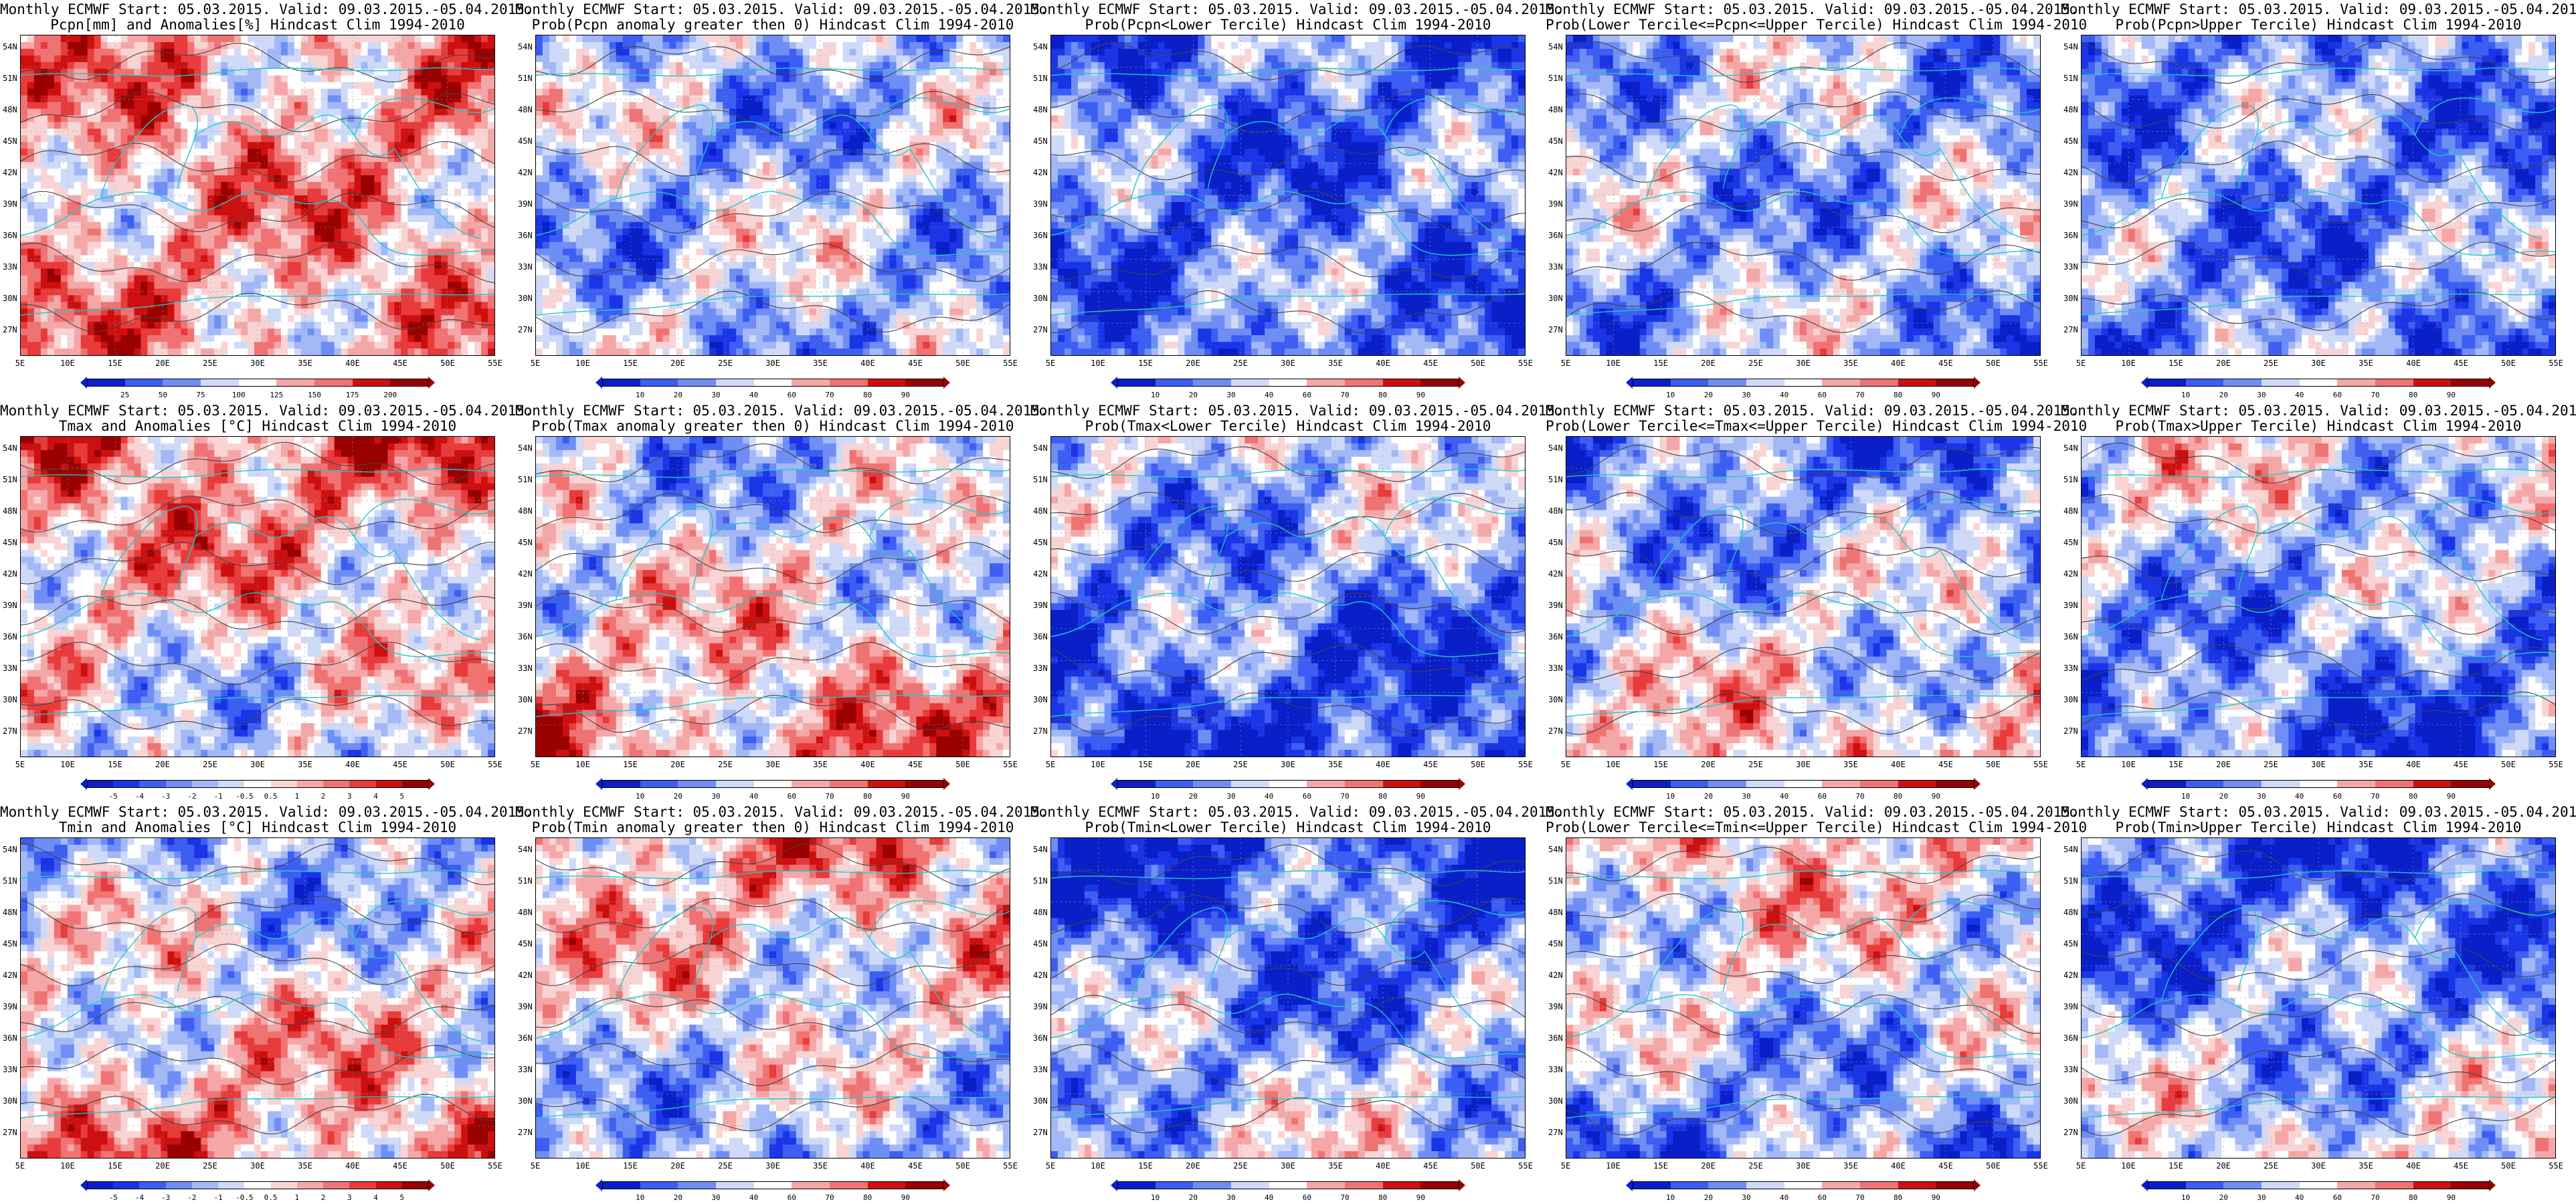 This screenshot has width=2576, height=1204. I want to click on colorbar-tick-label: 90, so click(1420, 1197).